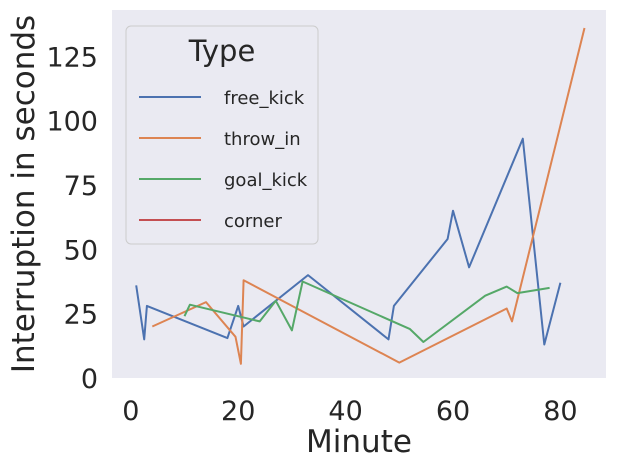  What do you see at coordinates (72, 57) in the screenshot?
I see `y-tick-label: 125` at bounding box center [72, 57].